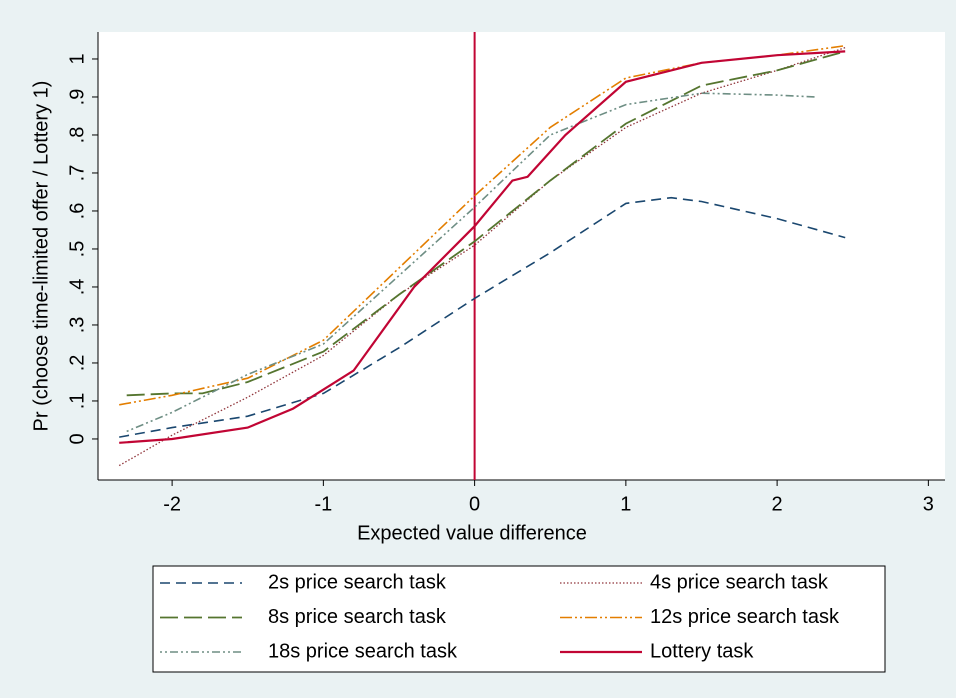 This screenshot has width=956, height=698. Describe the element at coordinates (474, 504) in the screenshot. I see `x-tick-label: 0` at that location.